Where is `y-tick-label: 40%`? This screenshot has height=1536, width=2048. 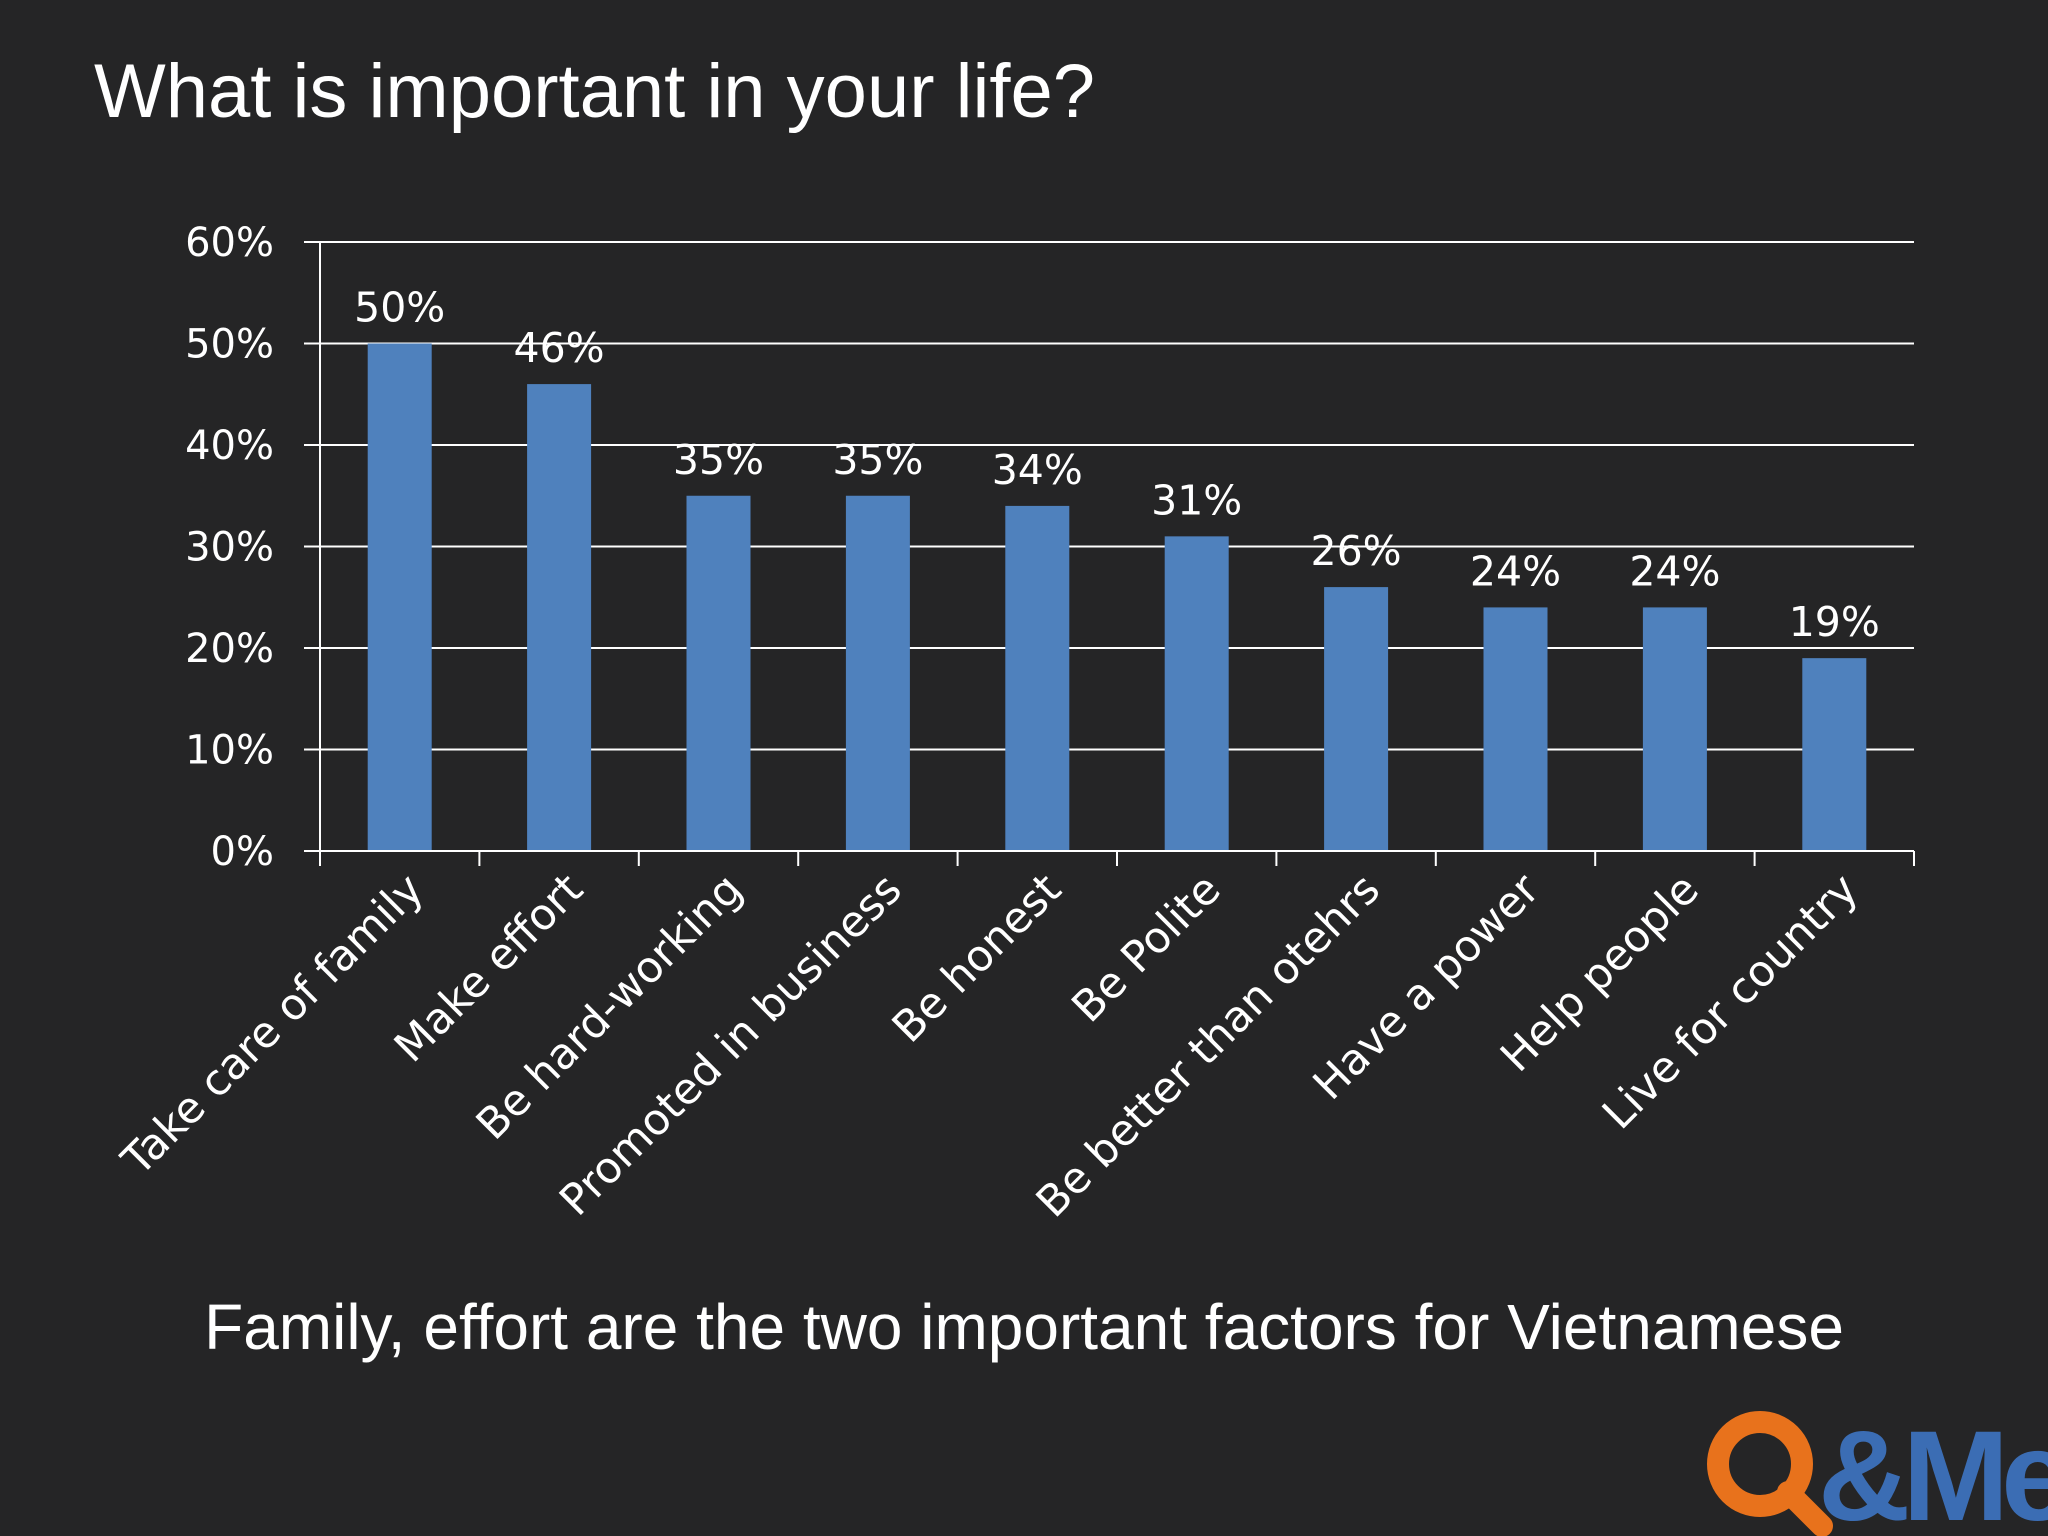
y-tick-label: 40% is located at coordinates (229, 446).